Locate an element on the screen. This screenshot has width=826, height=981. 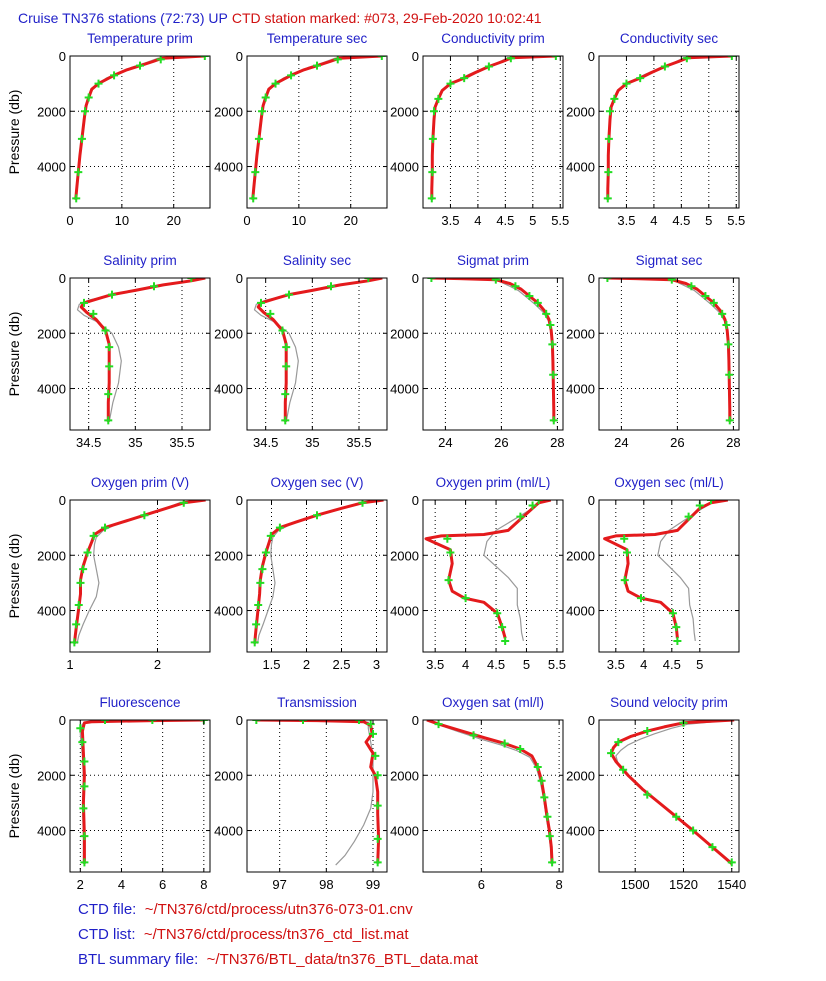
panel-title: Salinity prim is located at coordinates (140, 260).